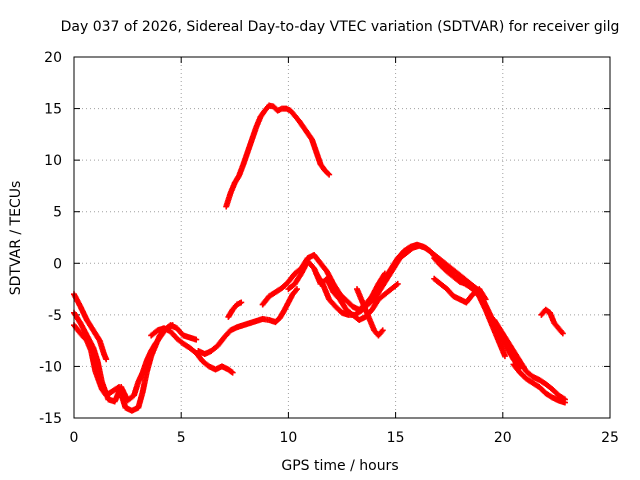 The image size is (640, 480). I want to click on series-sat-o, so click(529, 360).